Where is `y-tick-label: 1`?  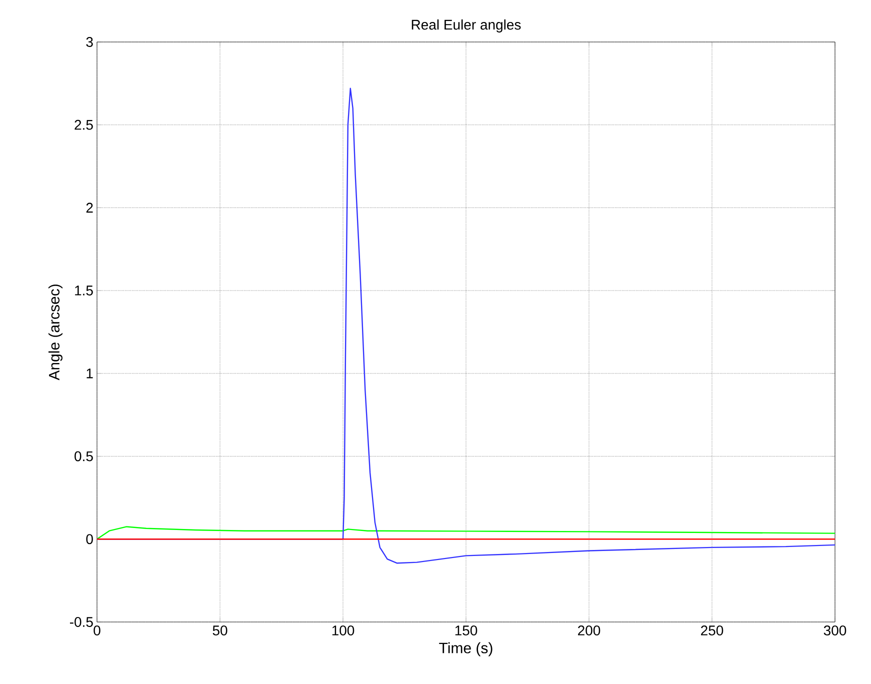
y-tick-label: 1 is located at coordinates (89, 373).